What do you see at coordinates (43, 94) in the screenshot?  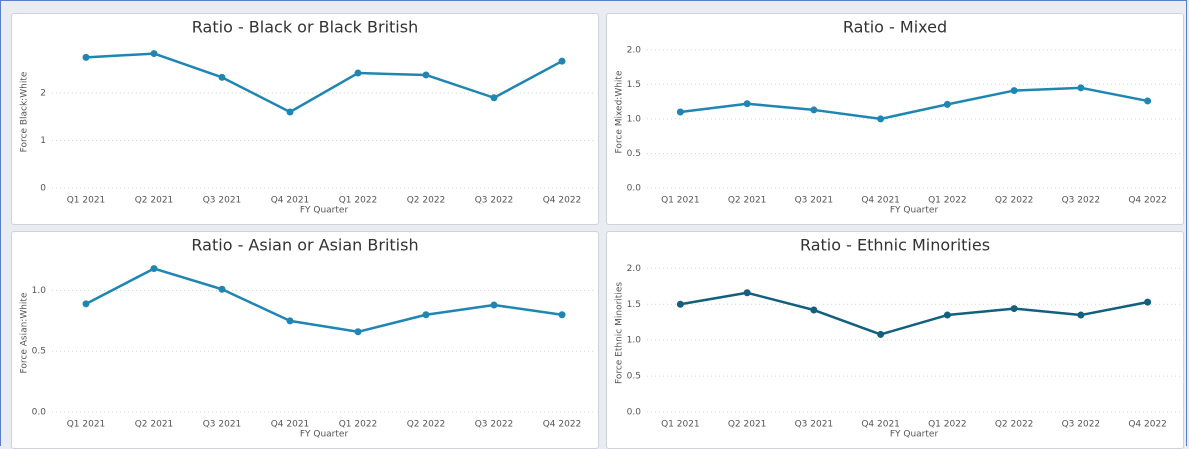 I see `y-tick-label: 2` at bounding box center [43, 94].